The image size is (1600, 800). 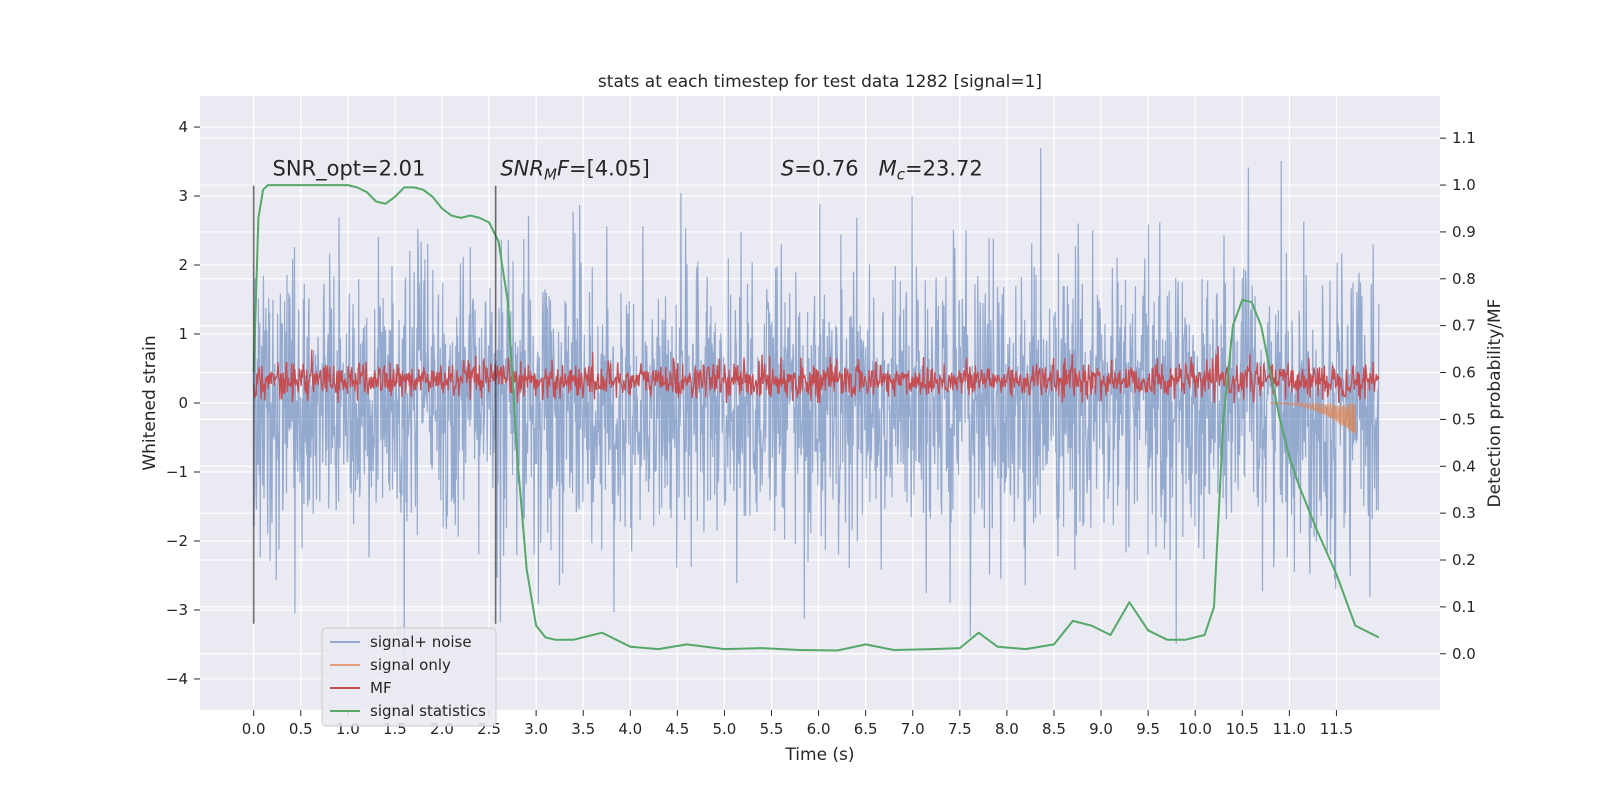 What do you see at coordinates (1148, 729) in the screenshot?
I see `x-tick-label: 9.5` at bounding box center [1148, 729].